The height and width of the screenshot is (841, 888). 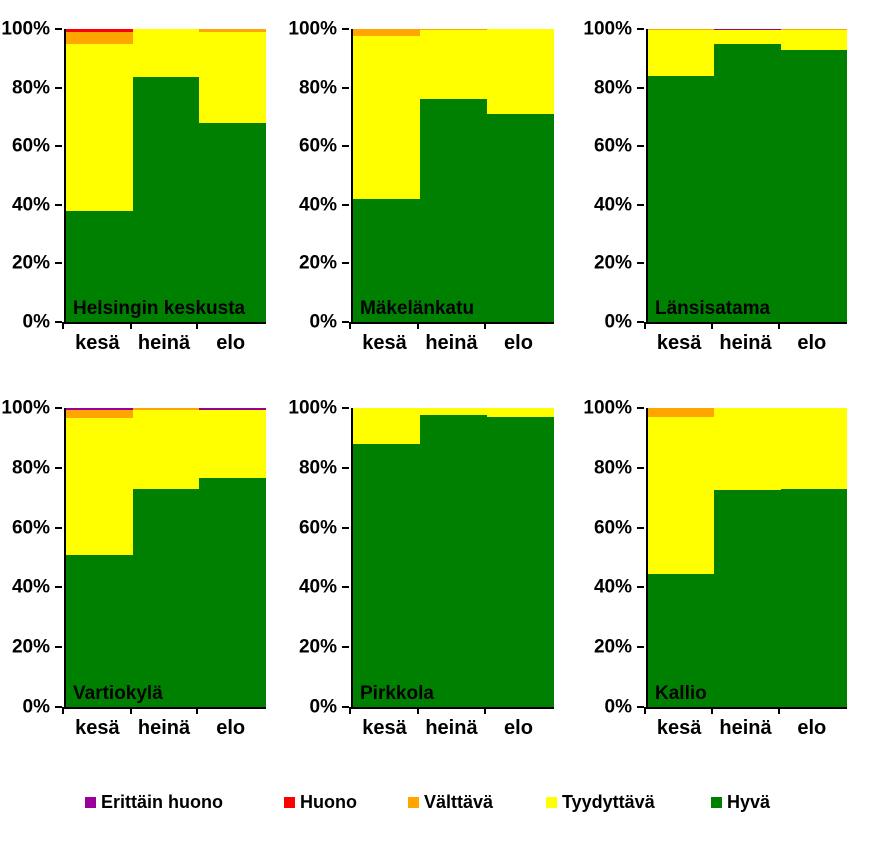 I want to click on chart-kallio: Kallio 100% 80% 60% 40% 20% 0% kesä heinä elo, so click(x=715, y=568).